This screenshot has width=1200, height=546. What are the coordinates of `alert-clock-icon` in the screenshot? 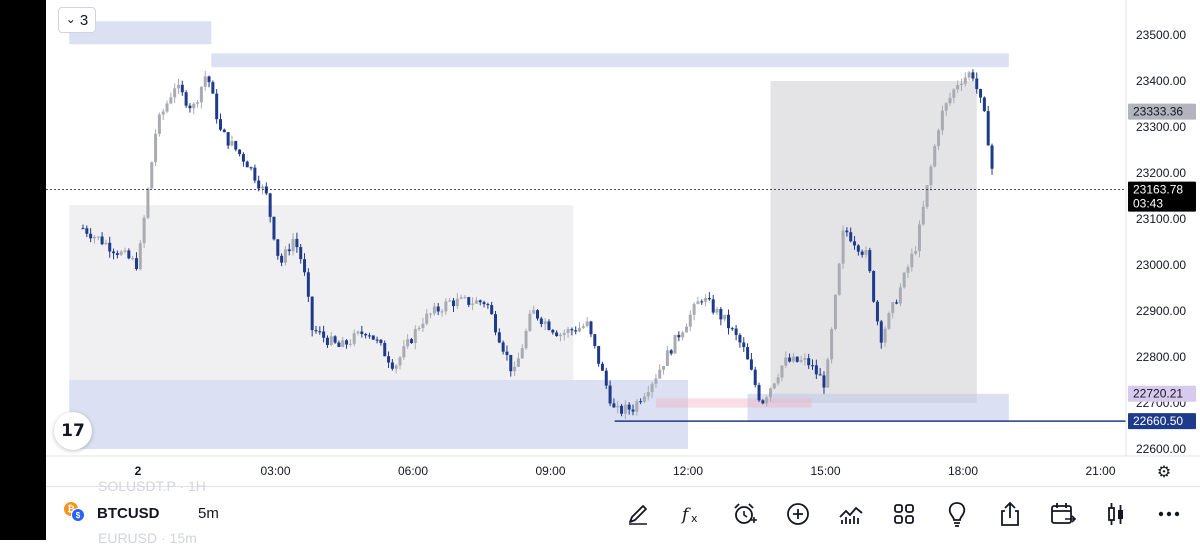 It's located at (745, 514).